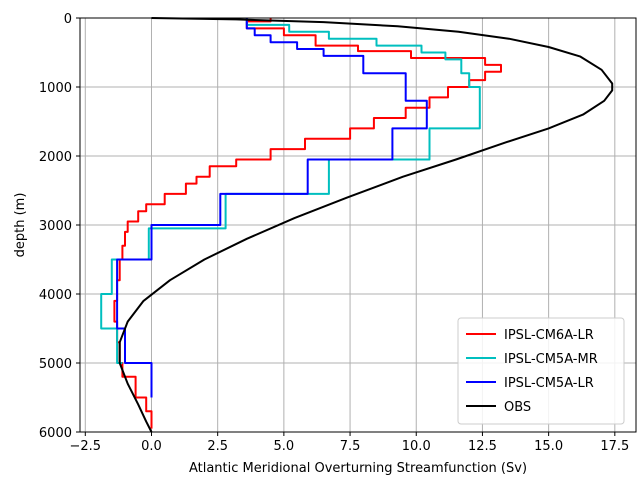 This screenshot has height=481, width=639. I want to click on x-tick-label: 10.0, so click(416, 446).